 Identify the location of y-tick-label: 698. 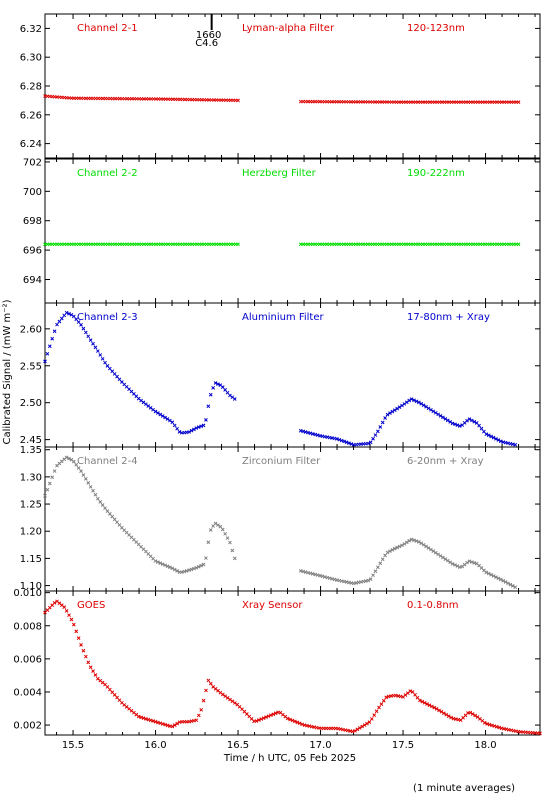
(32, 221).